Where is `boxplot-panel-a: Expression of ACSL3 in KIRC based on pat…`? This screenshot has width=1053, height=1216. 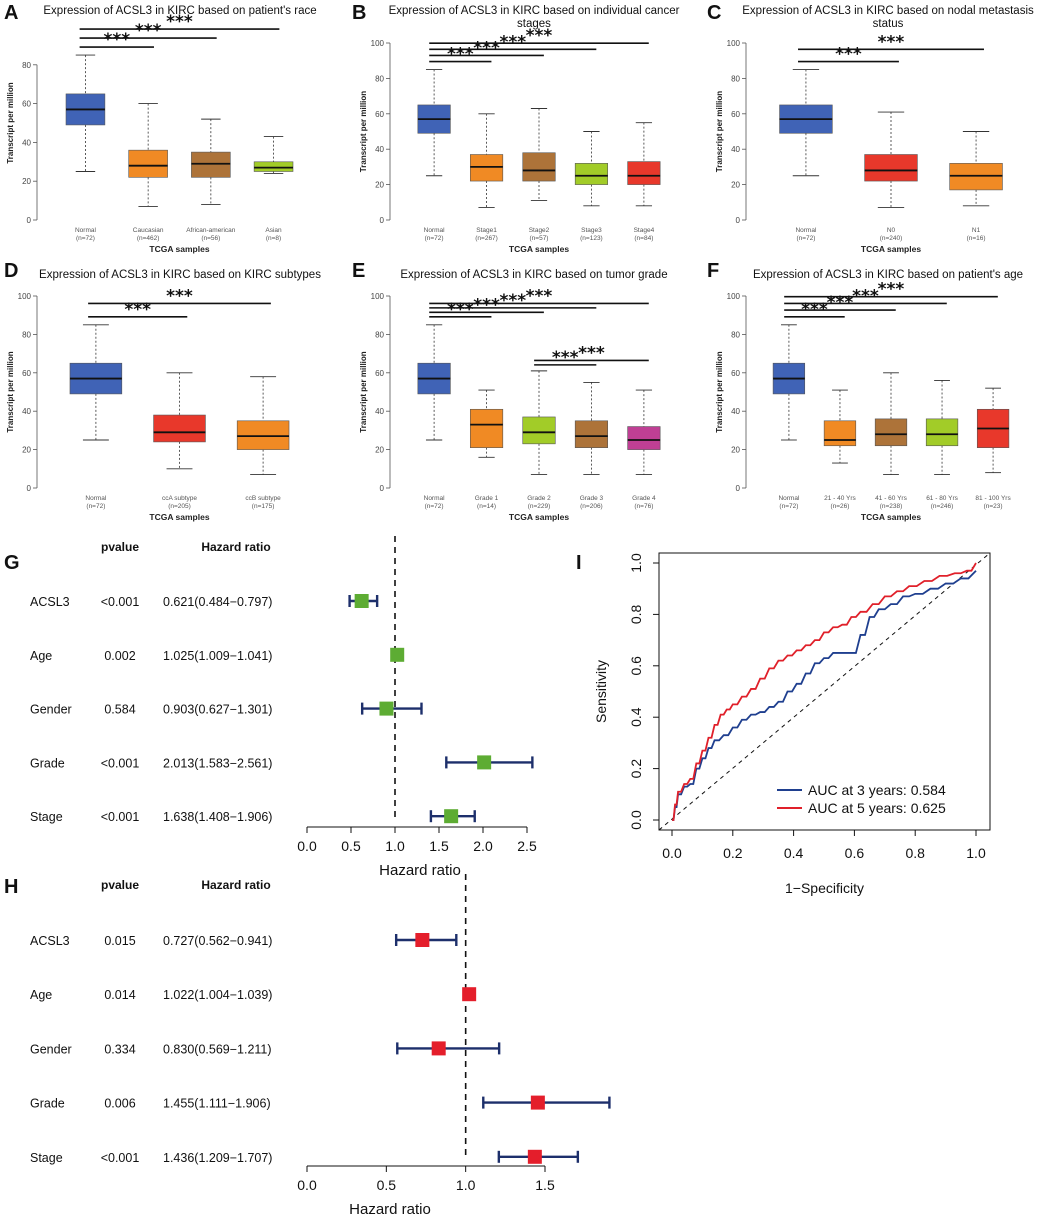
boxplot-panel-a: Expression of ACSL3 in KIRC based on pat… is located at coordinates (161, 129).